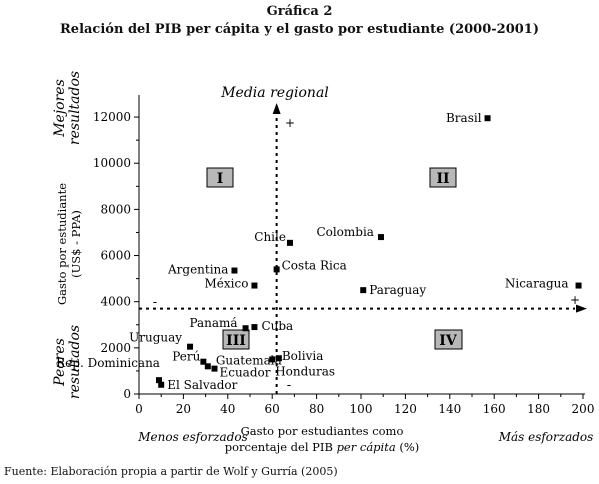 This screenshot has width=599, height=484. What do you see at coordinates (192, 437) in the screenshot?
I see `less-effort-note: Menos esforzados` at bounding box center [192, 437].